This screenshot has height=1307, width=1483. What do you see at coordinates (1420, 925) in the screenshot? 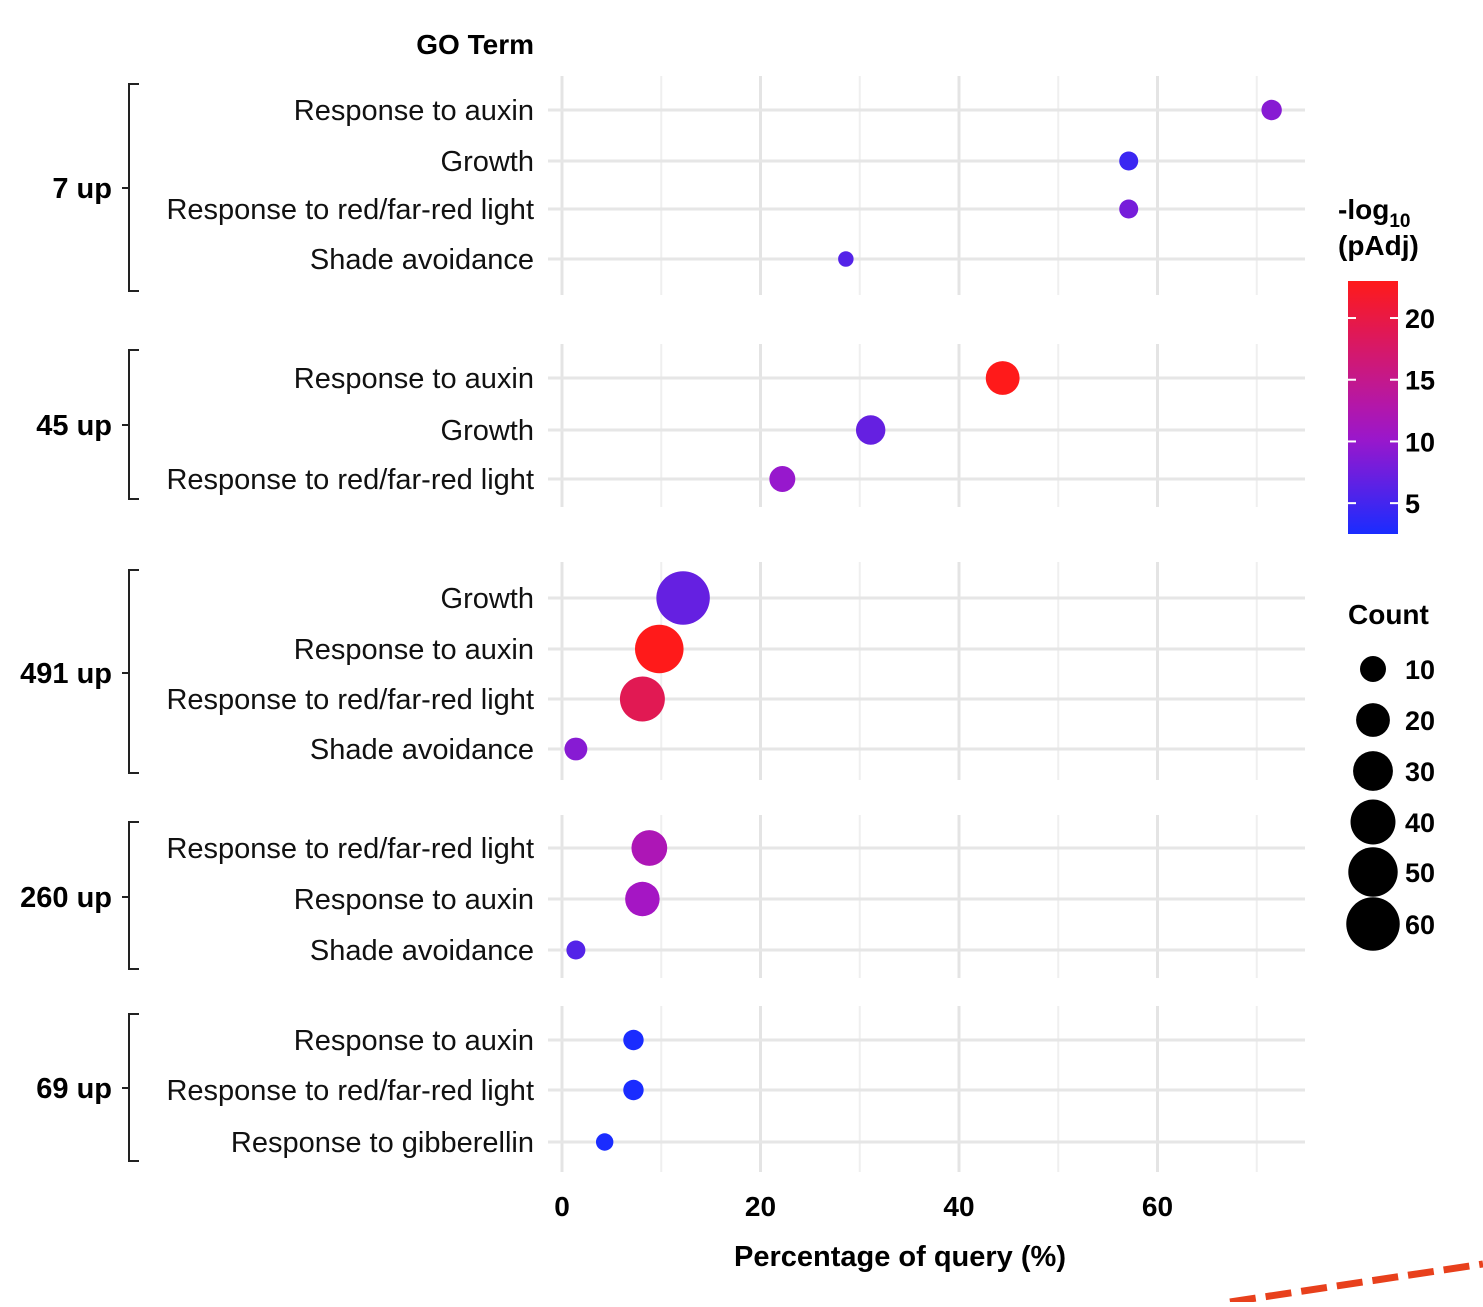
I see `size-legend-label: 60` at bounding box center [1420, 925].